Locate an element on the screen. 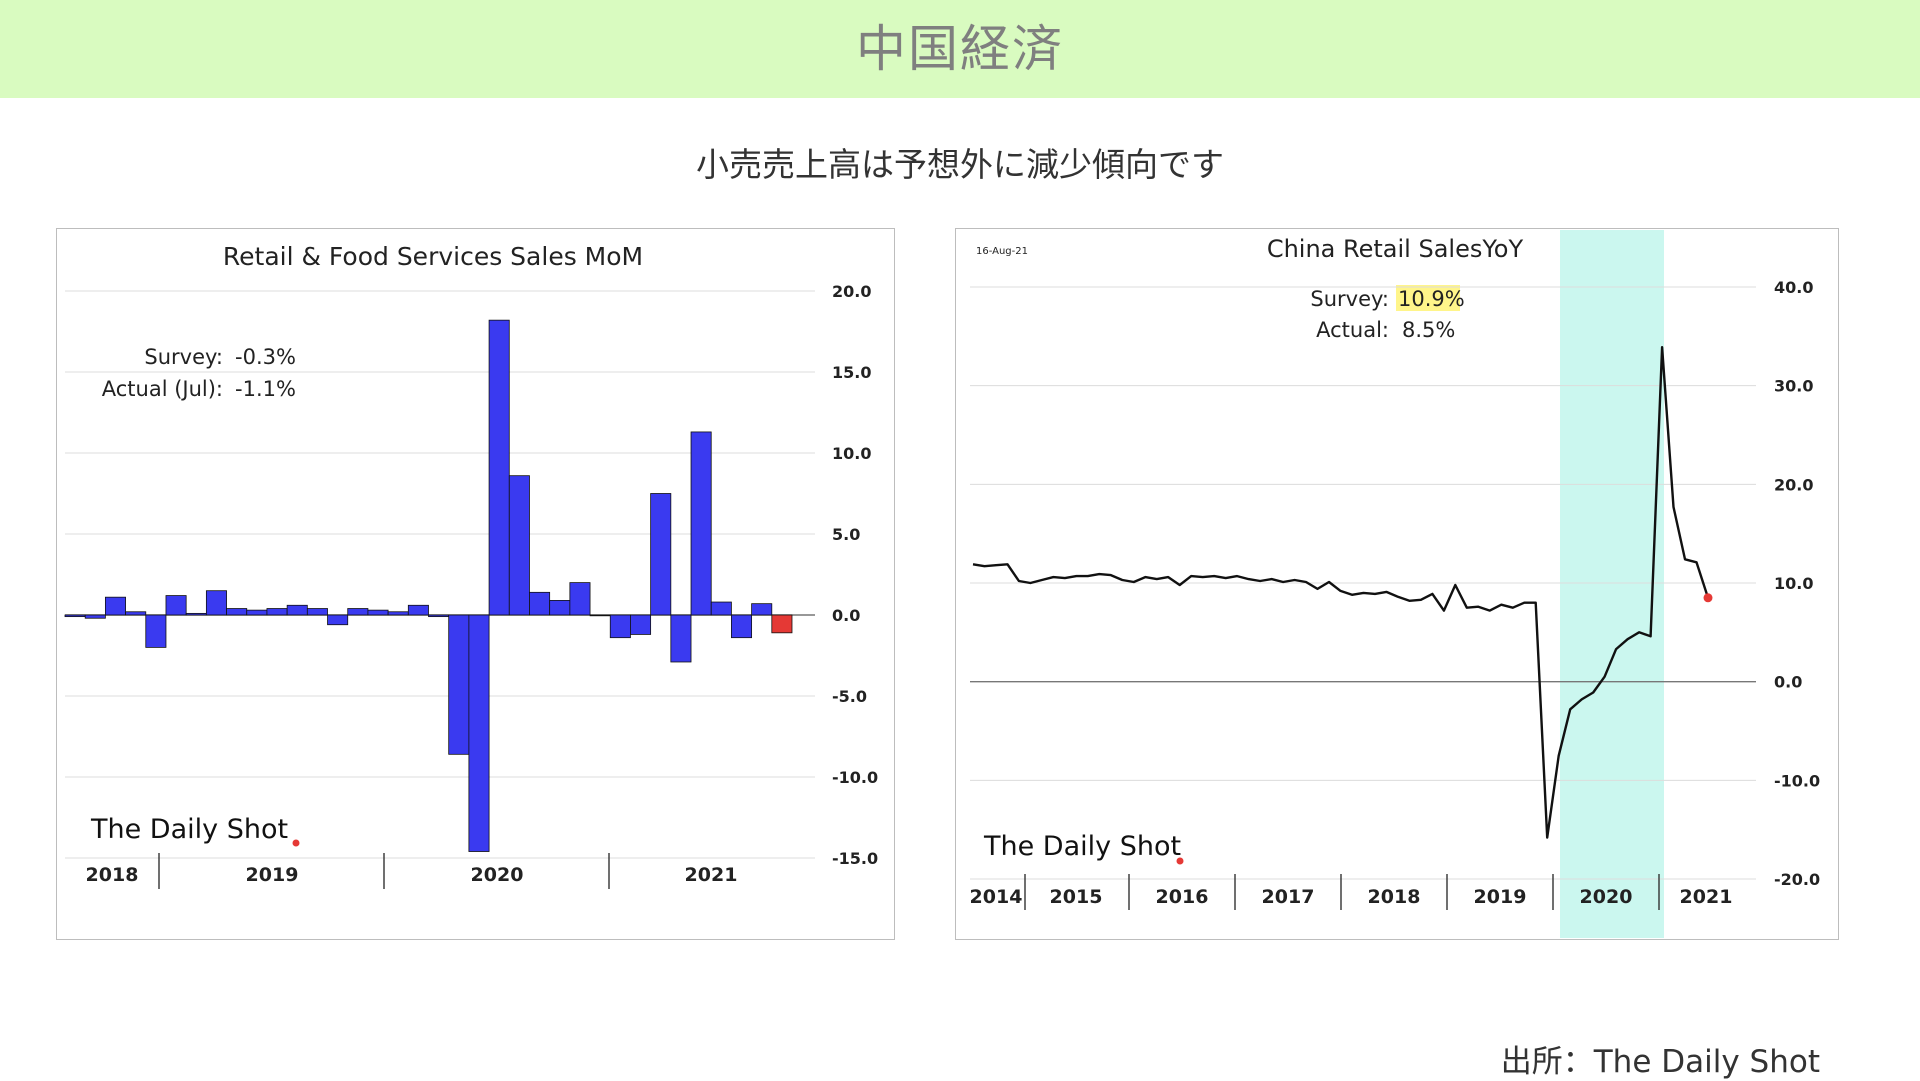  y-tick-label: 15.0 is located at coordinates (851, 372).